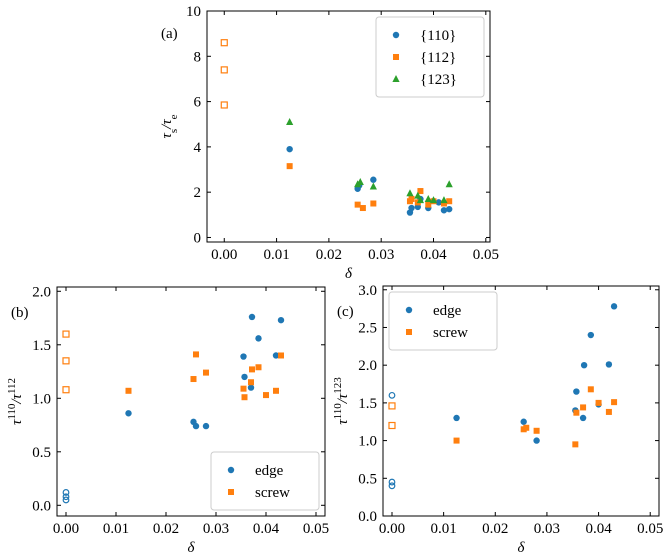  What do you see at coordinates (438, 80) in the screenshot?
I see `legend-label: {123}` at bounding box center [438, 80].